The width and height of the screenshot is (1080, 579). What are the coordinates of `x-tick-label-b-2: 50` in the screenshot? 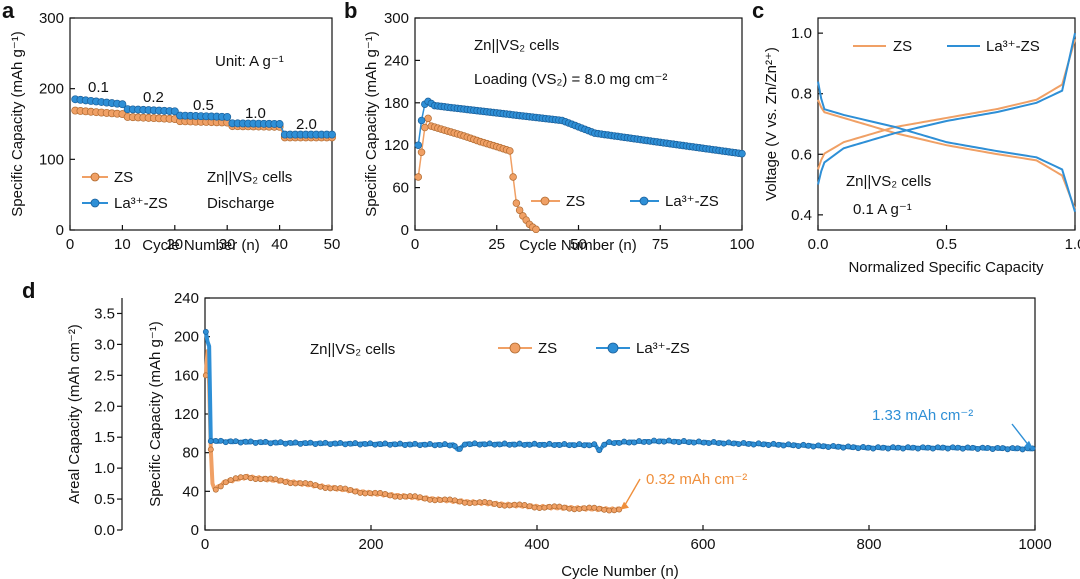 It's located at (578, 244).